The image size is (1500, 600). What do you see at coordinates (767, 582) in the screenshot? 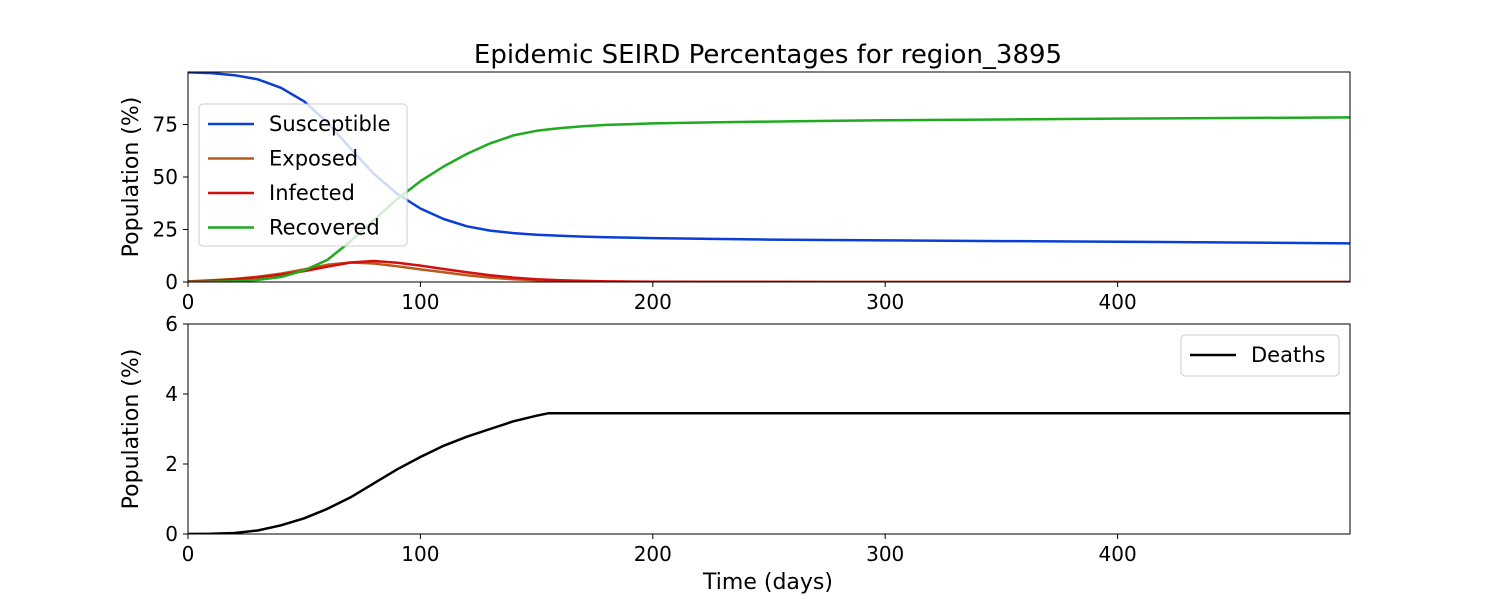
I see `x-axis-label: Time (days)` at bounding box center [767, 582].